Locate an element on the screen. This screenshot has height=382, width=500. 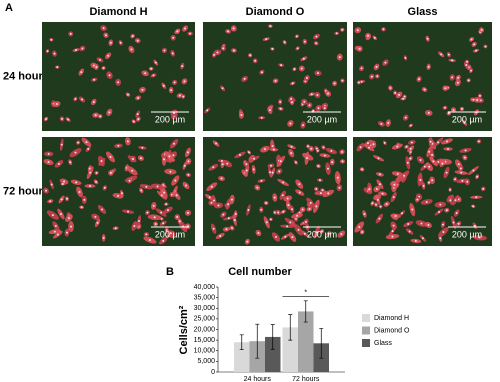
y-tick-label: 30,000 is located at coordinates (205, 308).